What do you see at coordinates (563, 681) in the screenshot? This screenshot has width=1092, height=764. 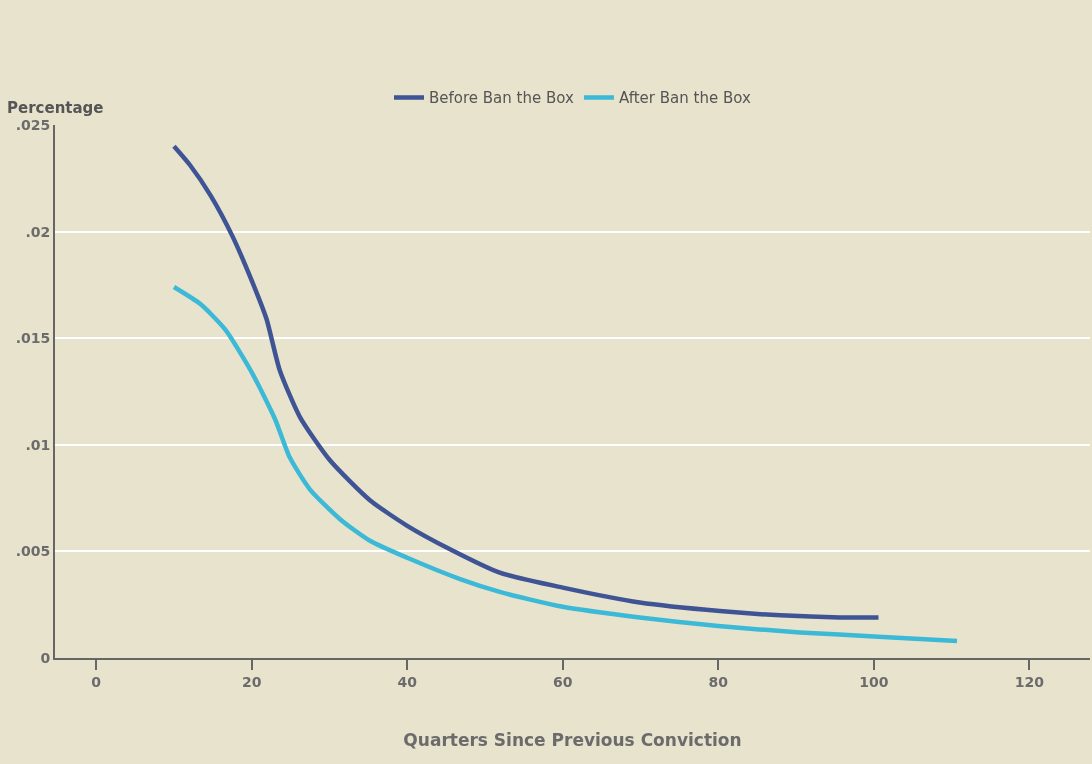 I see `x-tick-label: 60` at bounding box center [563, 681].